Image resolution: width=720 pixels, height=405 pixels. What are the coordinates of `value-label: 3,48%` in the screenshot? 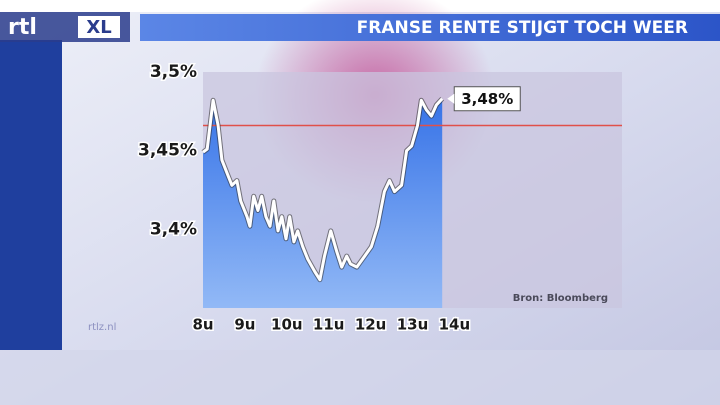 It's located at (487, 99).